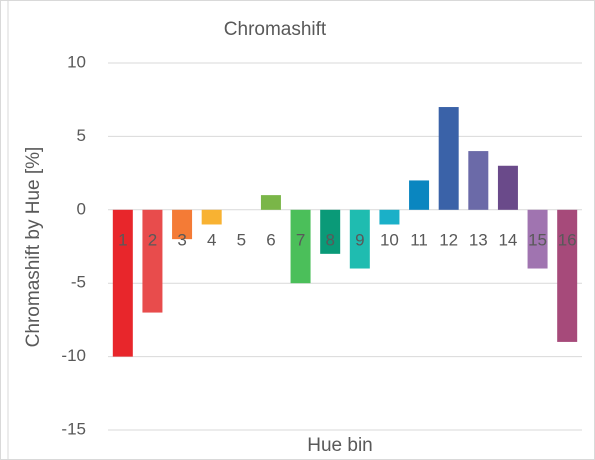 The height and width of the screenshot is (460, 595). Describe the element at coordinates (73, 428) in the screenshot. I see `y-tick-label: -15` at that location.